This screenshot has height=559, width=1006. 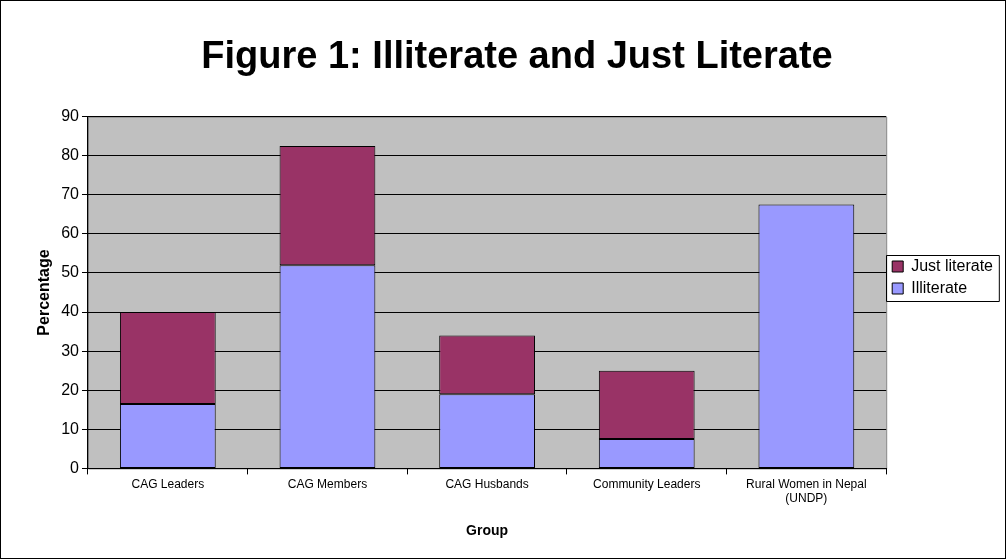 I want to click on y-tick-label: 10, so click(x=70, y=428).